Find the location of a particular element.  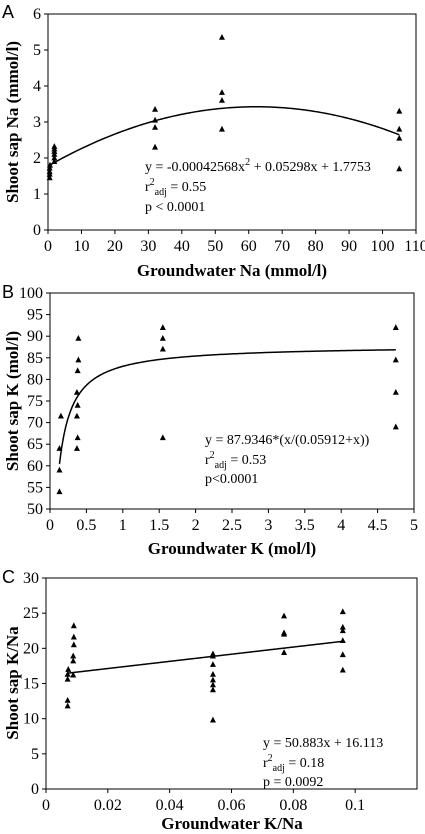

panel-c-y-label: Shoot sap K/Na is located at coordinates (12, 683).